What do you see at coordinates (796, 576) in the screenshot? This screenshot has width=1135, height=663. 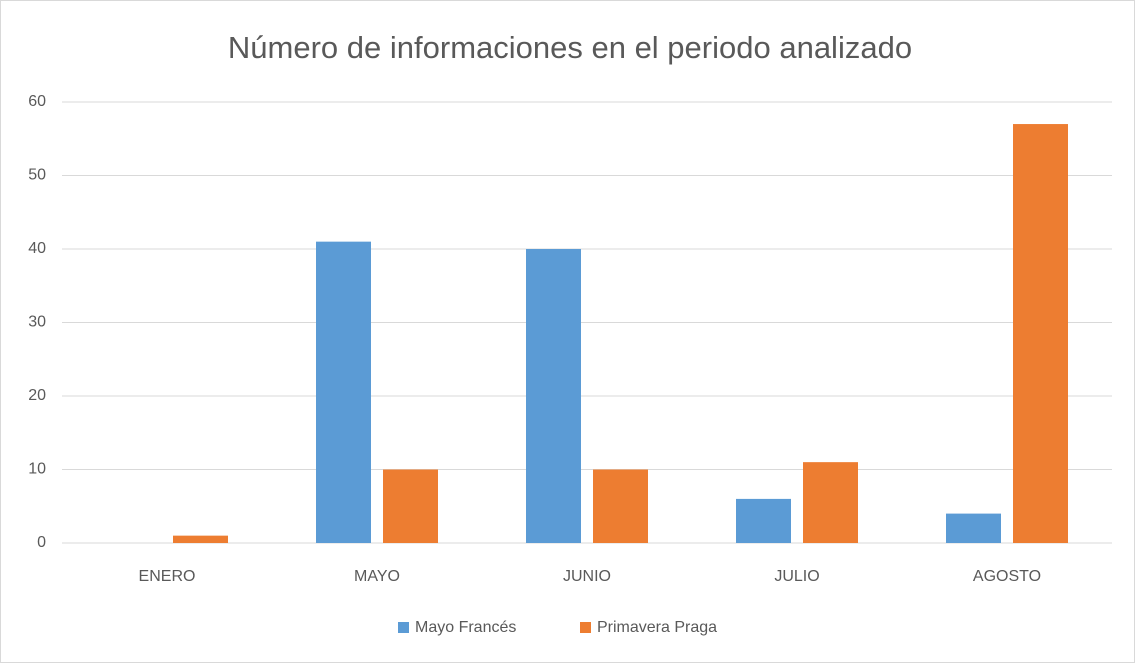 I see `x-tick-label: JULIO` at bounding box center [796, 576].